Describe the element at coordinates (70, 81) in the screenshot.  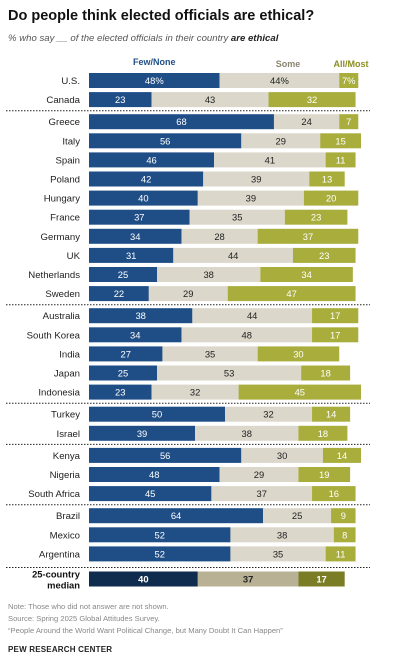
I see `country-label: U.S.` at that location.